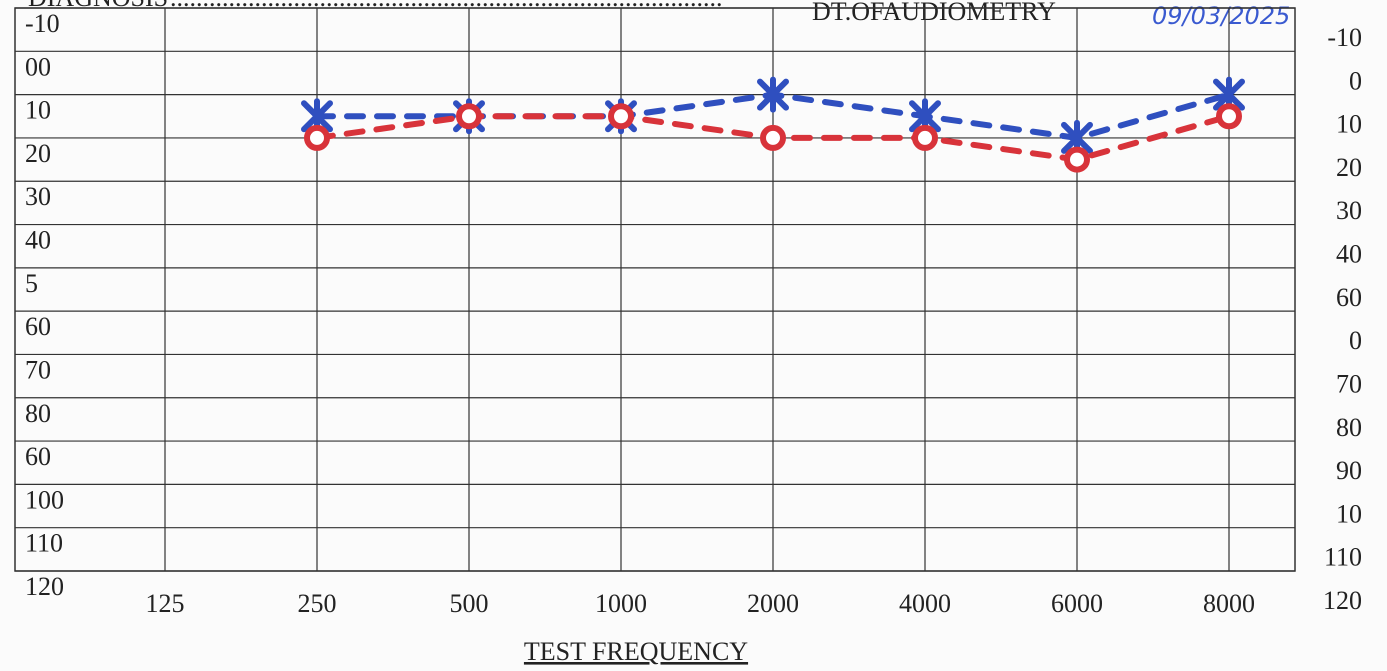  Describe the element at coordinates (1349, 297) in the screenshot. I see `y2-tick-label: 60` at that location.